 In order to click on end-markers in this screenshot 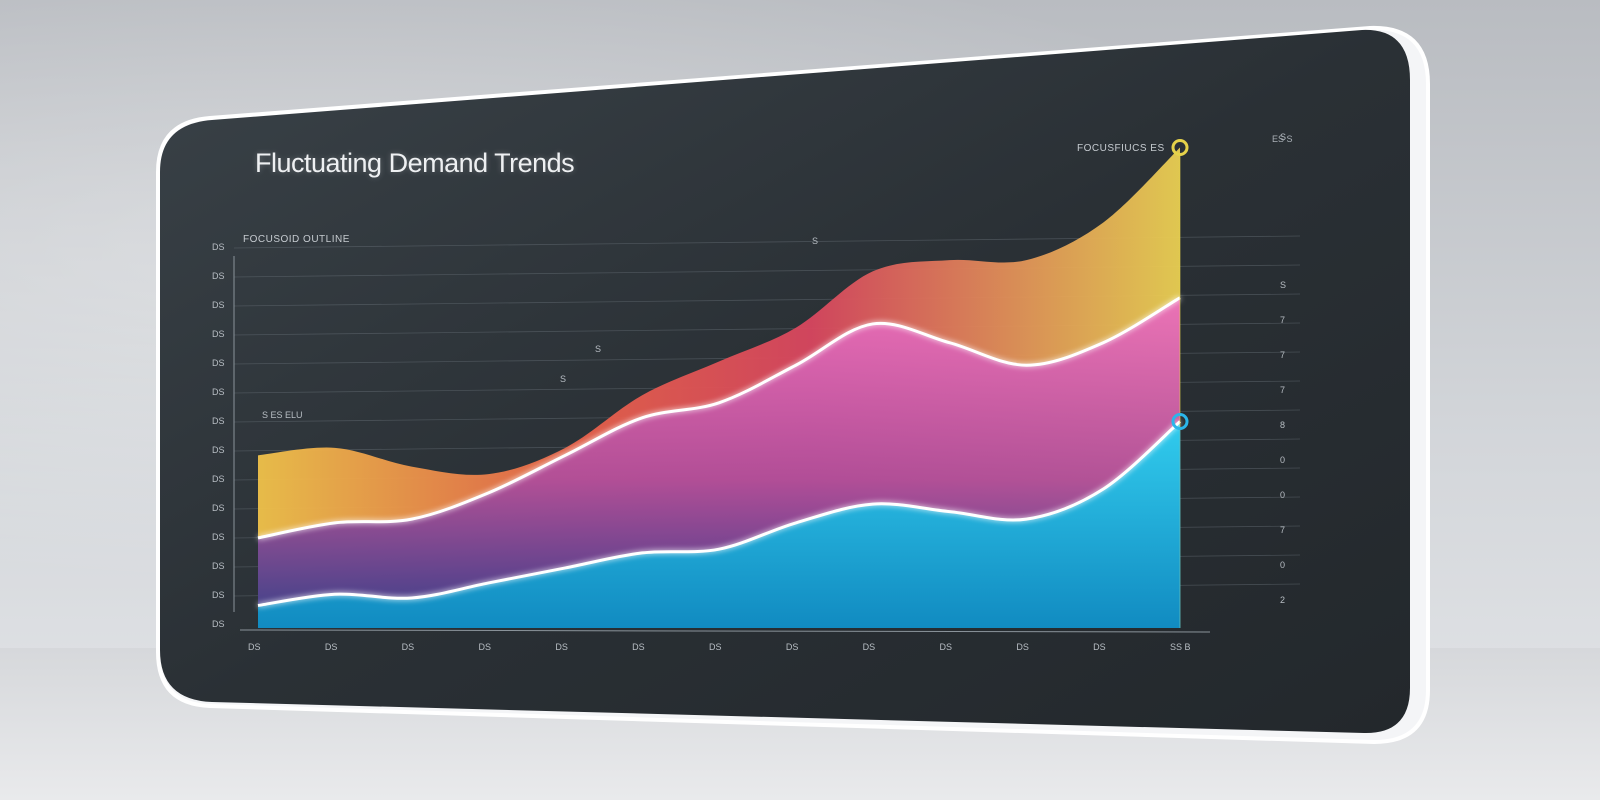, I will do `click(1180, 383)`.